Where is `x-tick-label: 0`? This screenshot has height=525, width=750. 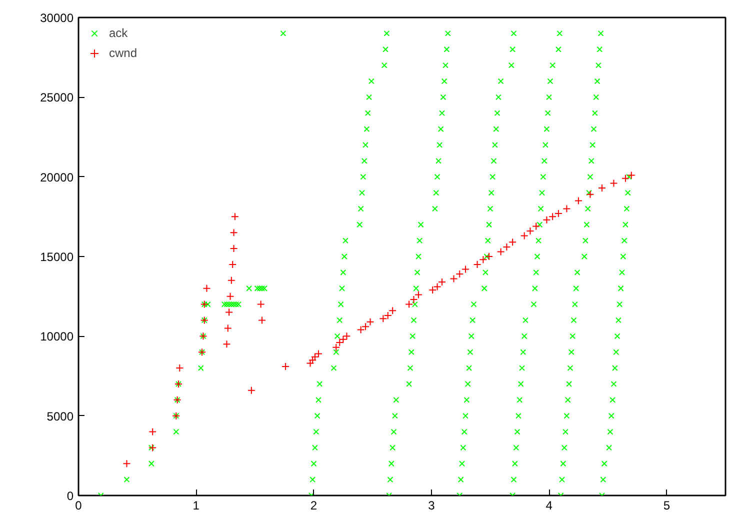 x-tick-label: 0 is located at coordinates (78, 505).